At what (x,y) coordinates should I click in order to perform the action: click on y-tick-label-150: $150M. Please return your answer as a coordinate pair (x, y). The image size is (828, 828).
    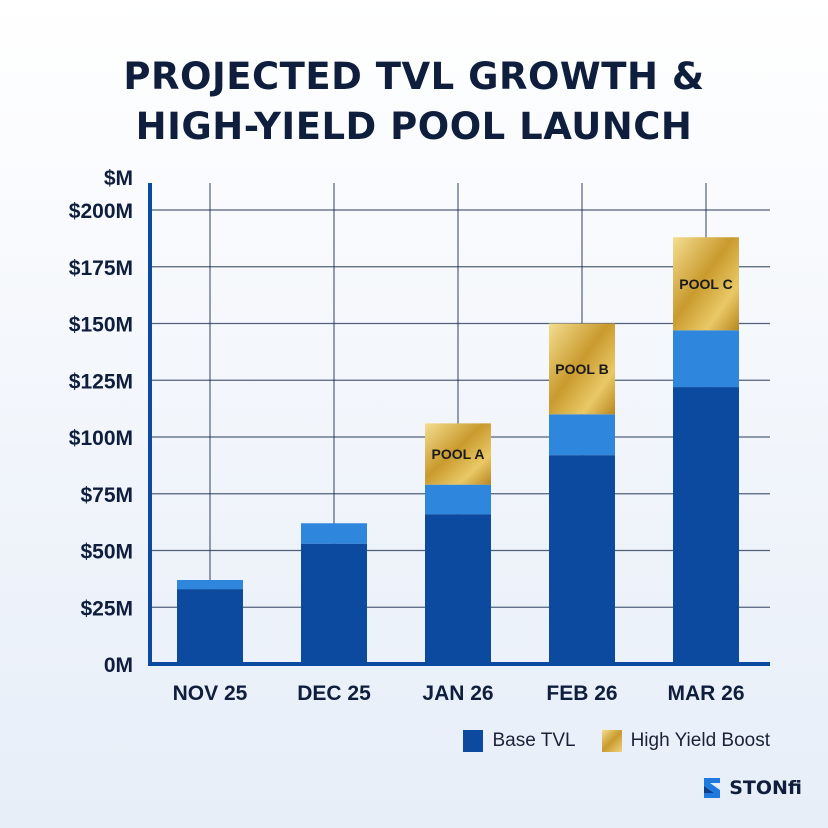
    Looking at the image, I should click on (101, 325).